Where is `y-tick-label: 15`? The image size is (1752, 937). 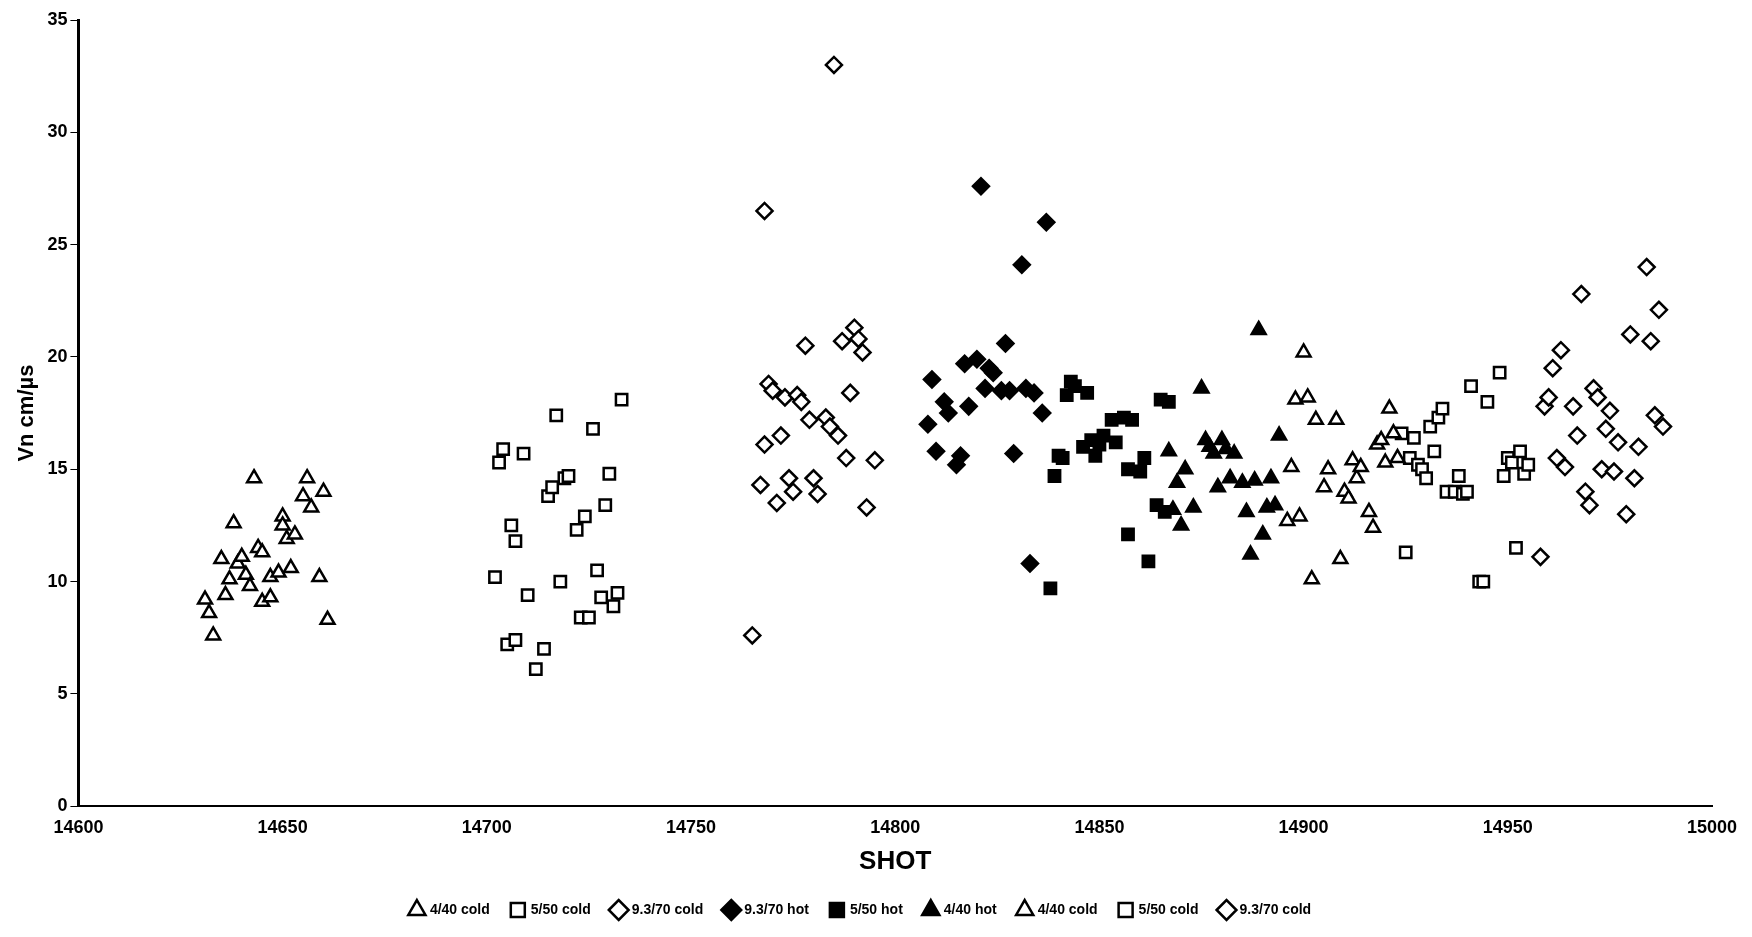 y-tick-label: 15 is located at coordinates (57, 468).